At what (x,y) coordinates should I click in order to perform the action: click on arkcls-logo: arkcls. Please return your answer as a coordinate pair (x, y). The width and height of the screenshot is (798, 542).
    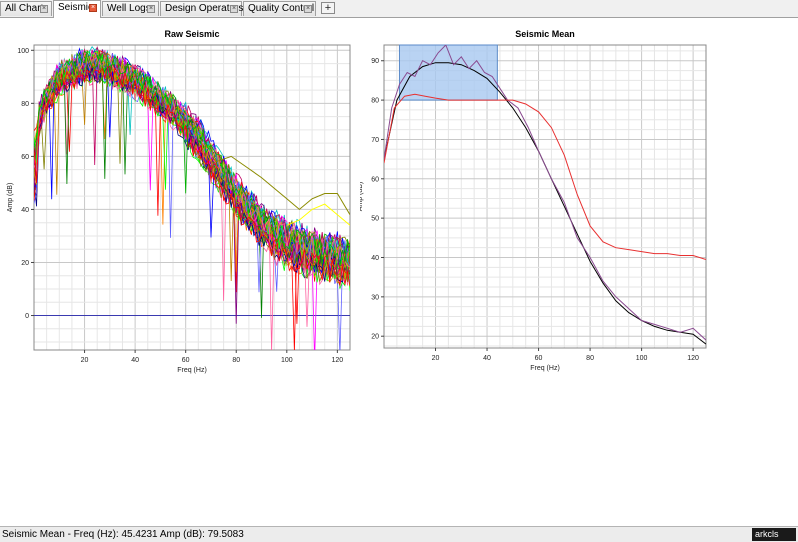
    Looking at the image, I should click on (774, 534).